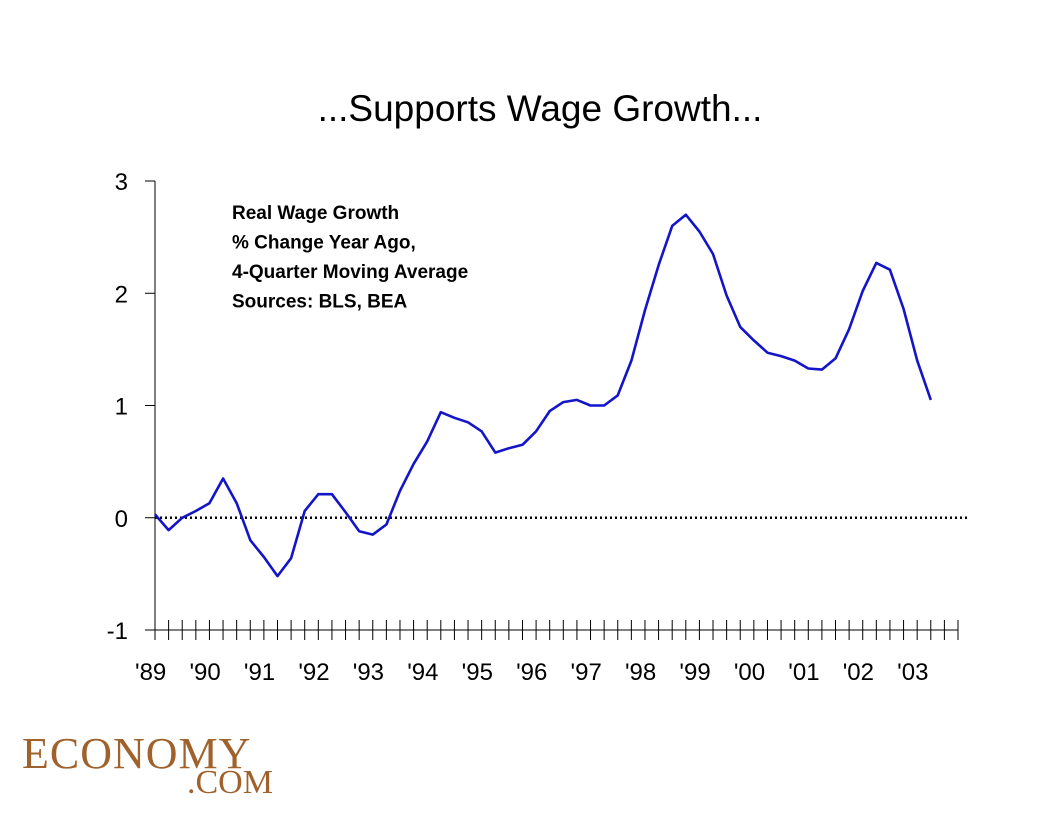  Describe the element at coordinates (324, 243) in the screenshot. I see `annotation-line: % Change Year Ago,` at that location.